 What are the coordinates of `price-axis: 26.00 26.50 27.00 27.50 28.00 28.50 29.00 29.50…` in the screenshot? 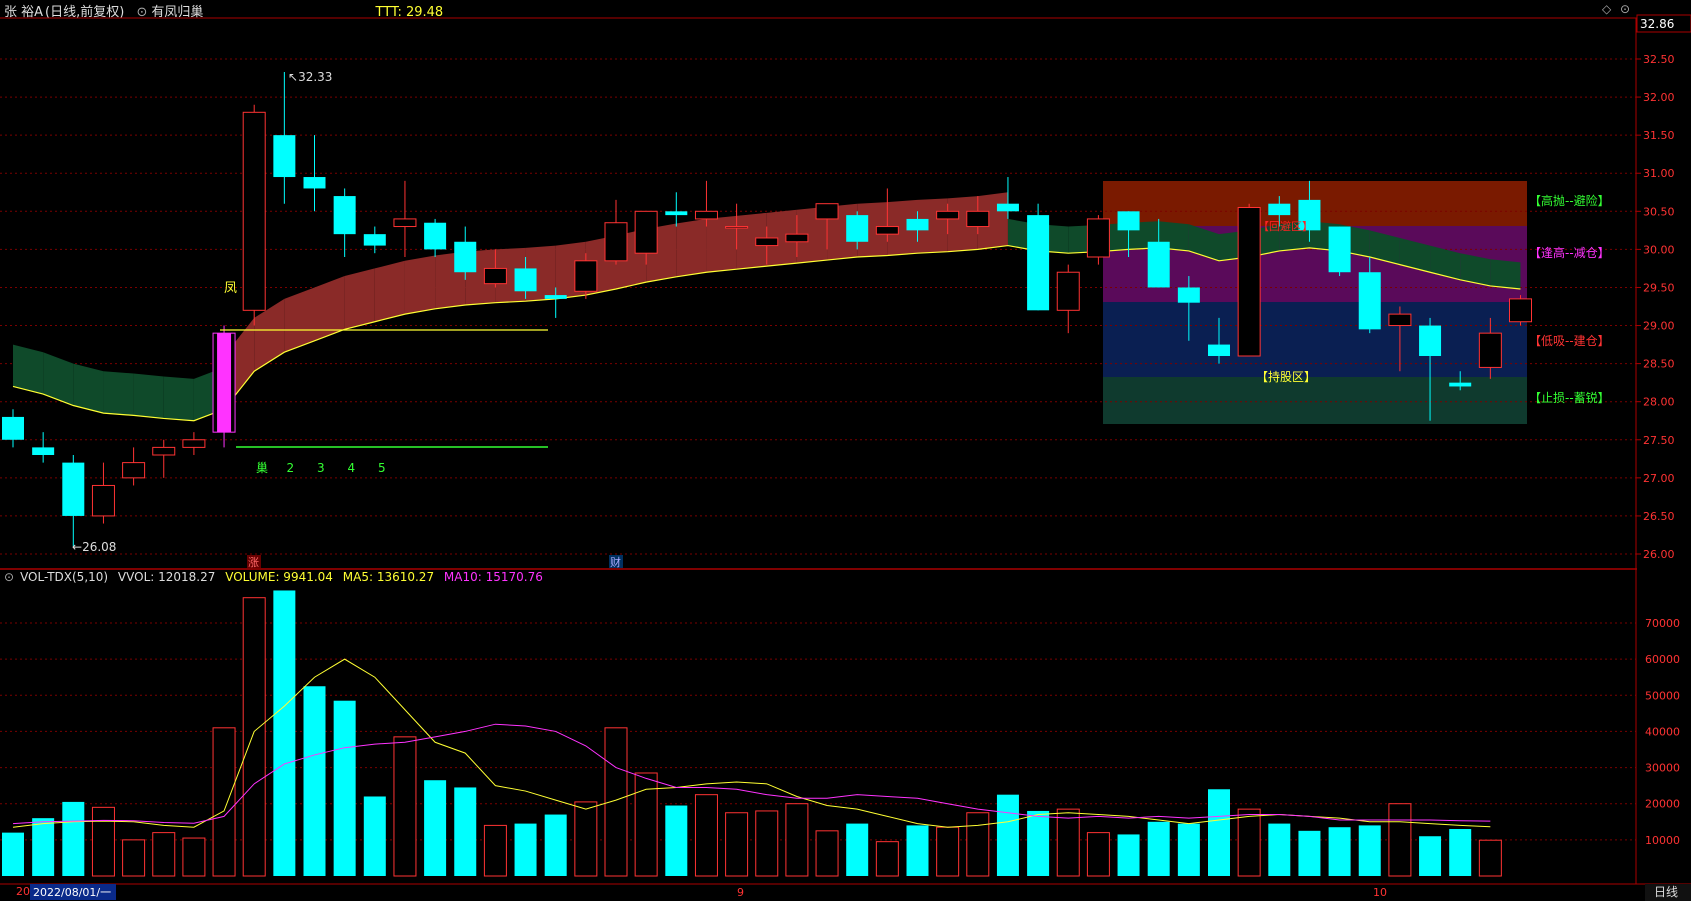 It's located at (1655, 307).